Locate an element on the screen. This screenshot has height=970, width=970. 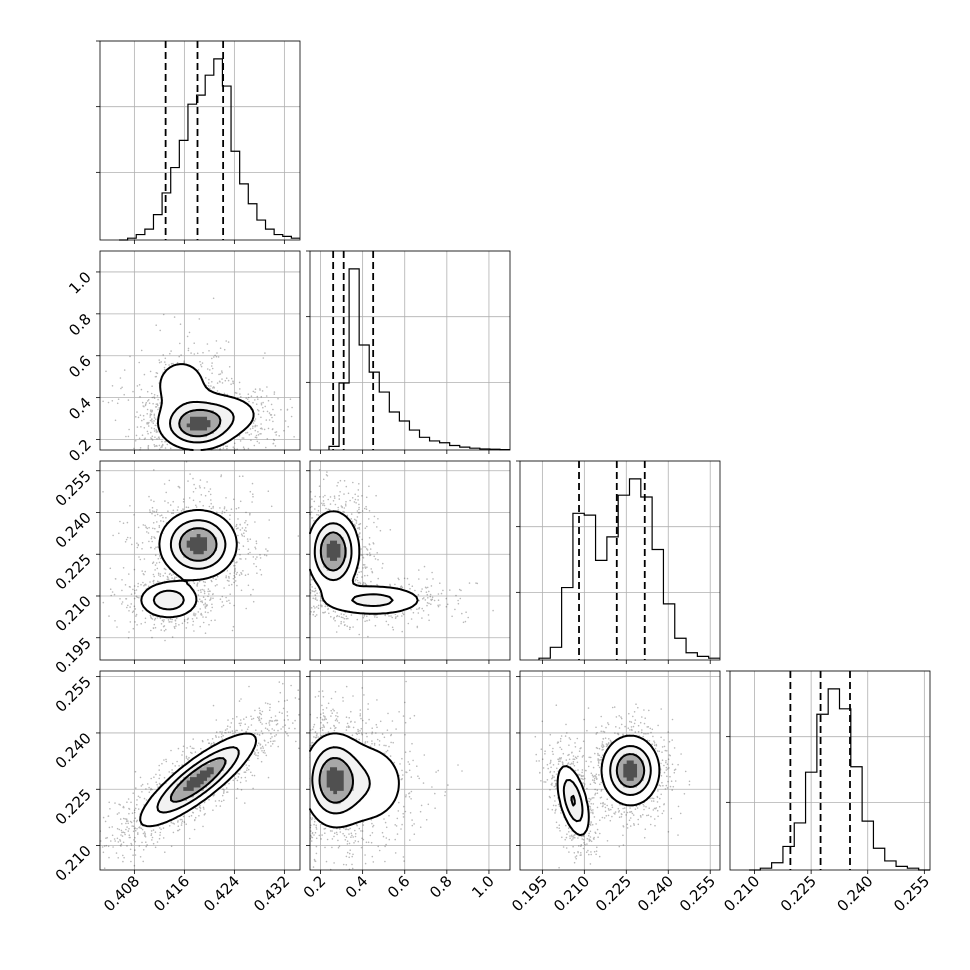
x-tick-label: 1.0 is located at coordinates (483, 887).